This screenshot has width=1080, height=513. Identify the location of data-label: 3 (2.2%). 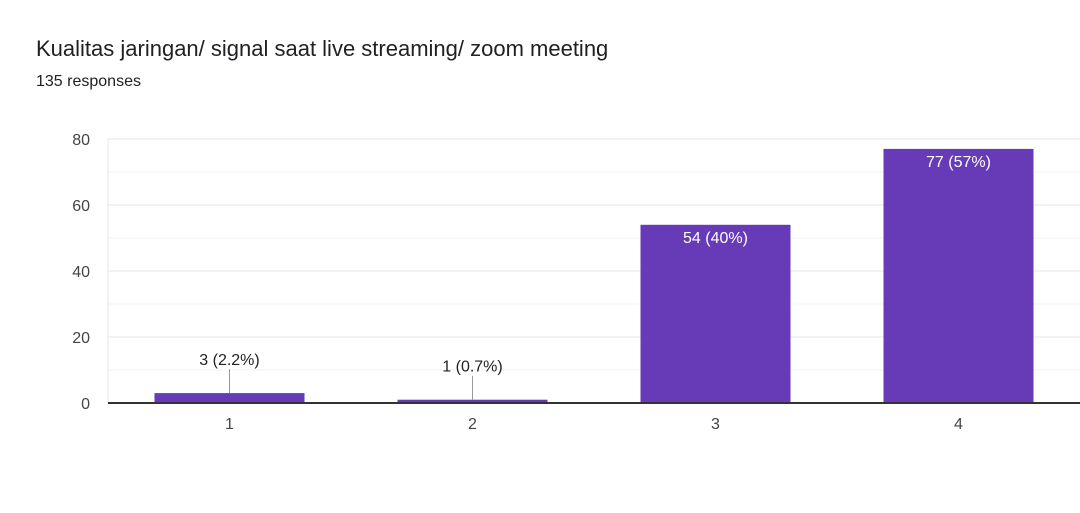
(229, 360).